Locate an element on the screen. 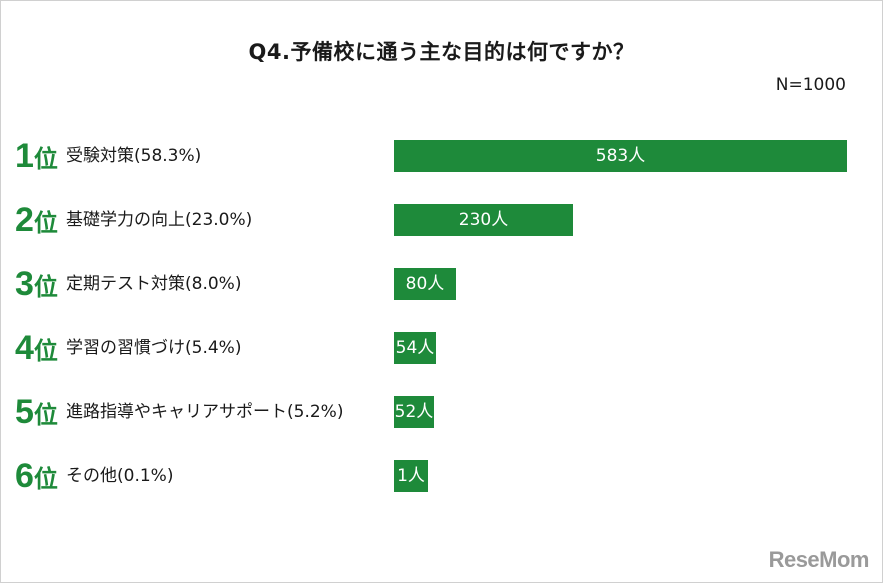 The height and width of the screenshot is (583, 883). bar-row: 6位 その他(0.1%) 1人 is located at coordinates (441, 476).